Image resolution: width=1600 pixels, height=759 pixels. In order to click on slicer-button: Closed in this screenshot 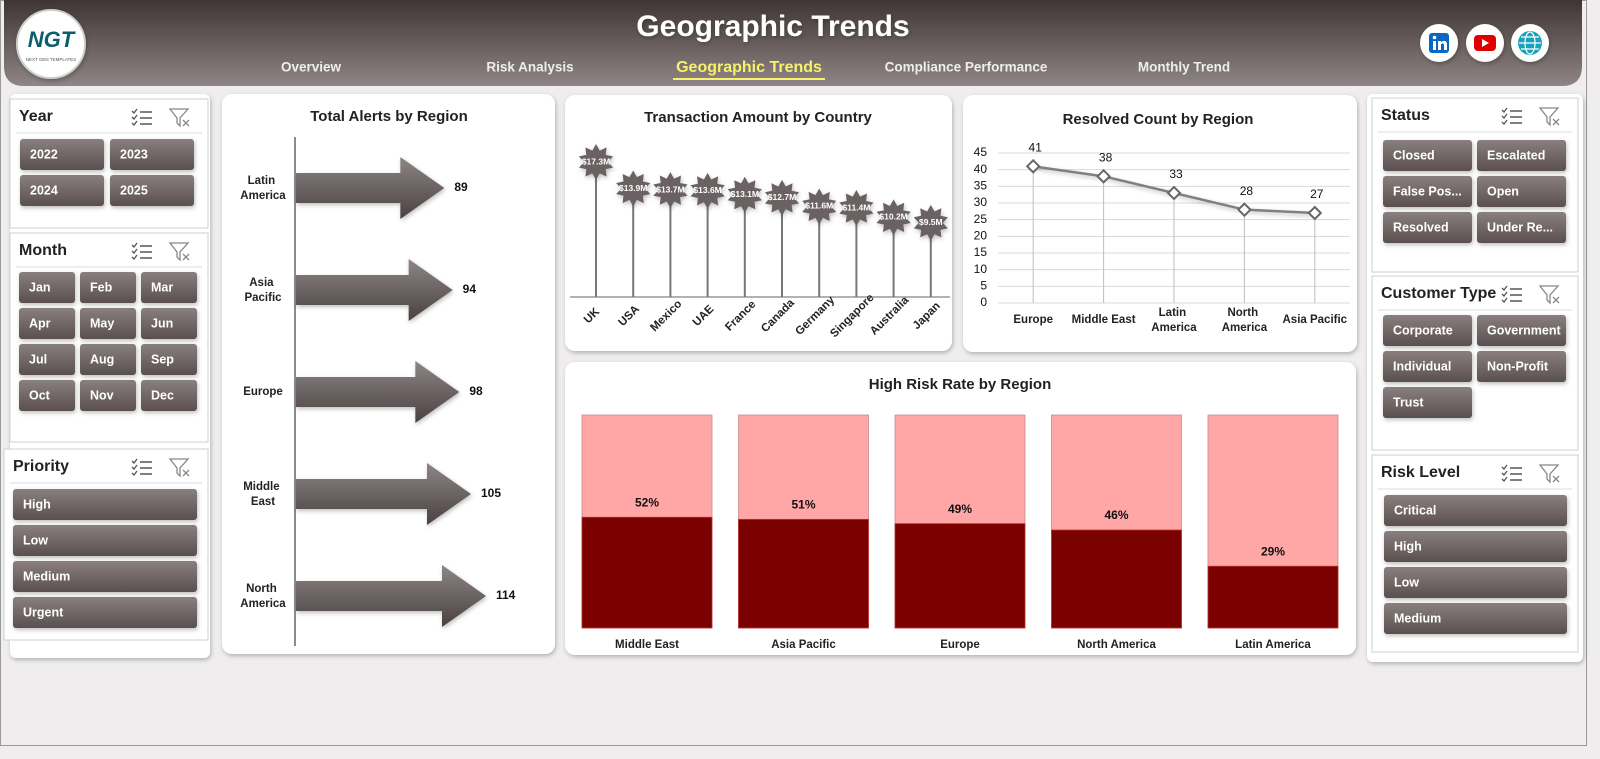, I will do `click(1427, 155)`.